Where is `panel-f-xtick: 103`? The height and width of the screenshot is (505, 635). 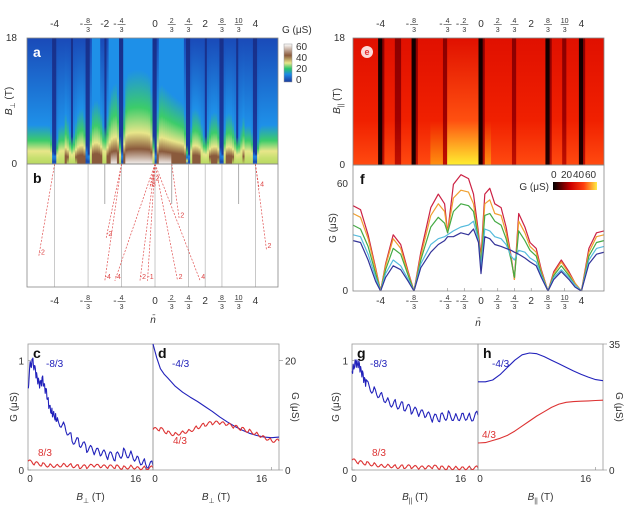
panel-f-xtick: 103 is located at coordinates (564, 303).